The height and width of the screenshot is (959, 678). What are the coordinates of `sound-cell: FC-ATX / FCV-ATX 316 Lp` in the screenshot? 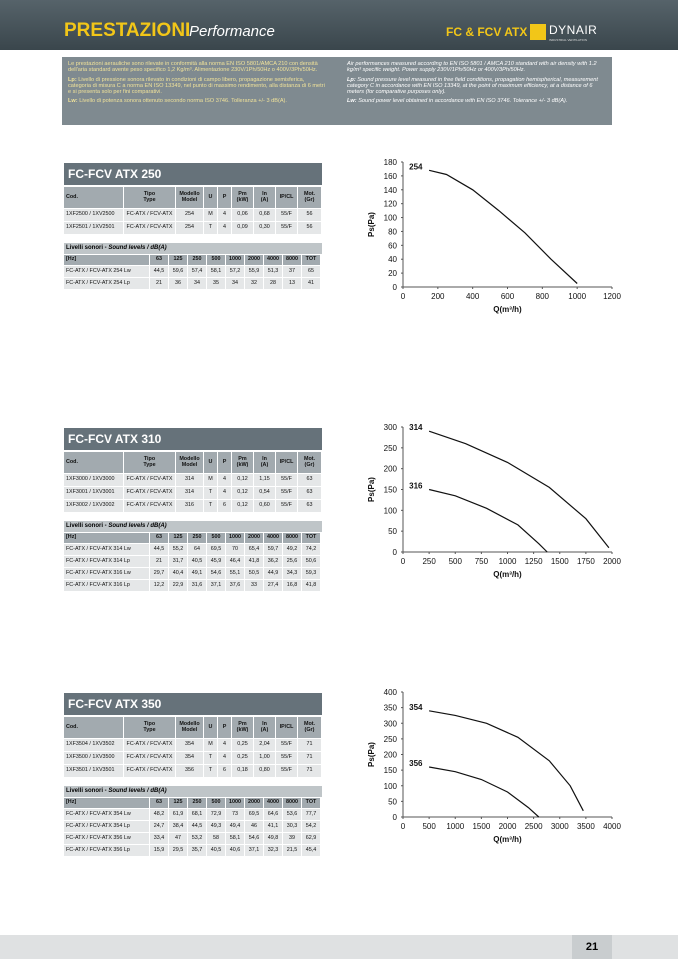 It's located at (107, 586).